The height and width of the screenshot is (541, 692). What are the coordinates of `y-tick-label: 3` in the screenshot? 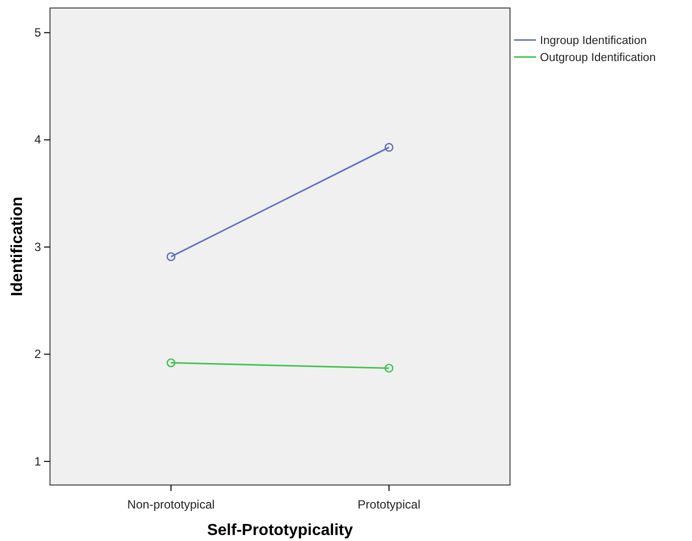 It's located at (38, 247).